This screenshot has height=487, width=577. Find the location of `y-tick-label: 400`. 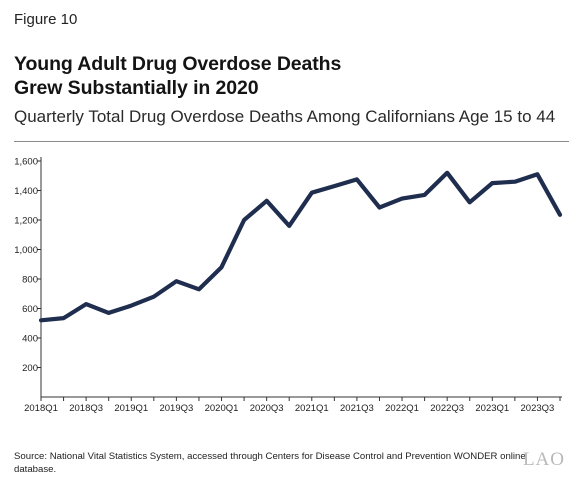

y-tick-label: 400 is located at coordinates (30, 339).